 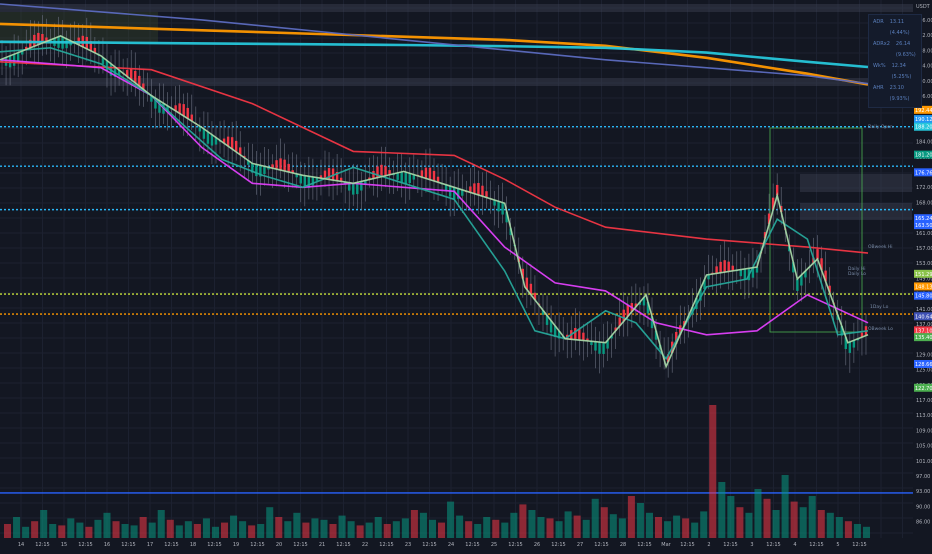 I want to click on time-tick: 22, so click(x=365, y=545).